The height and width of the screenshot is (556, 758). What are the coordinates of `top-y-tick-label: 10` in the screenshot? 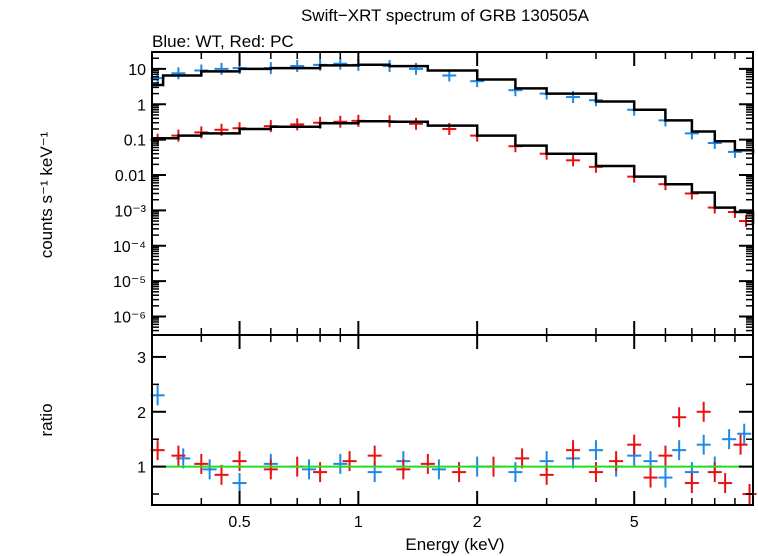 It's located at (137, 70).